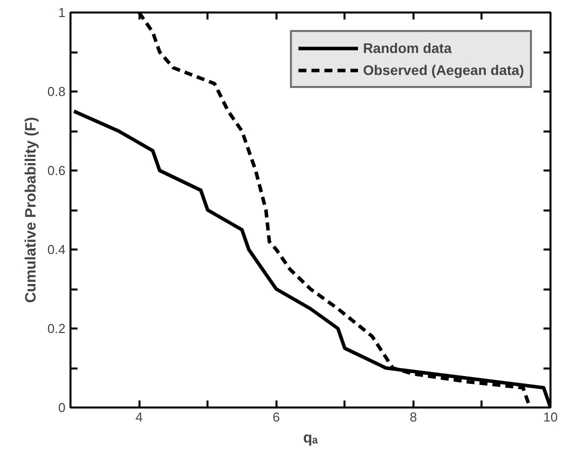  I want to click on legend-label: Observed (Aegean data), so click(443, 70).